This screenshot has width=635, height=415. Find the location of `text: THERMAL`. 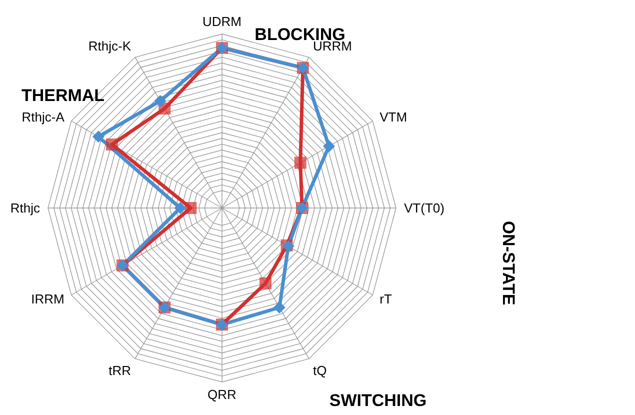

text: THERMAL is located at coordinates (63, 96).